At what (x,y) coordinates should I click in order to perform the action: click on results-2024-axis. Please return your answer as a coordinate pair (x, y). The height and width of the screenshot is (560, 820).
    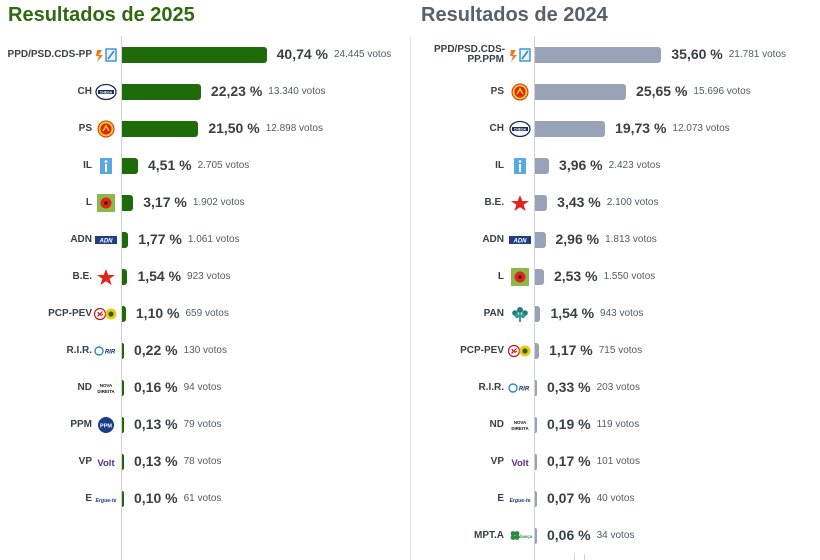
    Looking at the image, I should click on (534, 298).